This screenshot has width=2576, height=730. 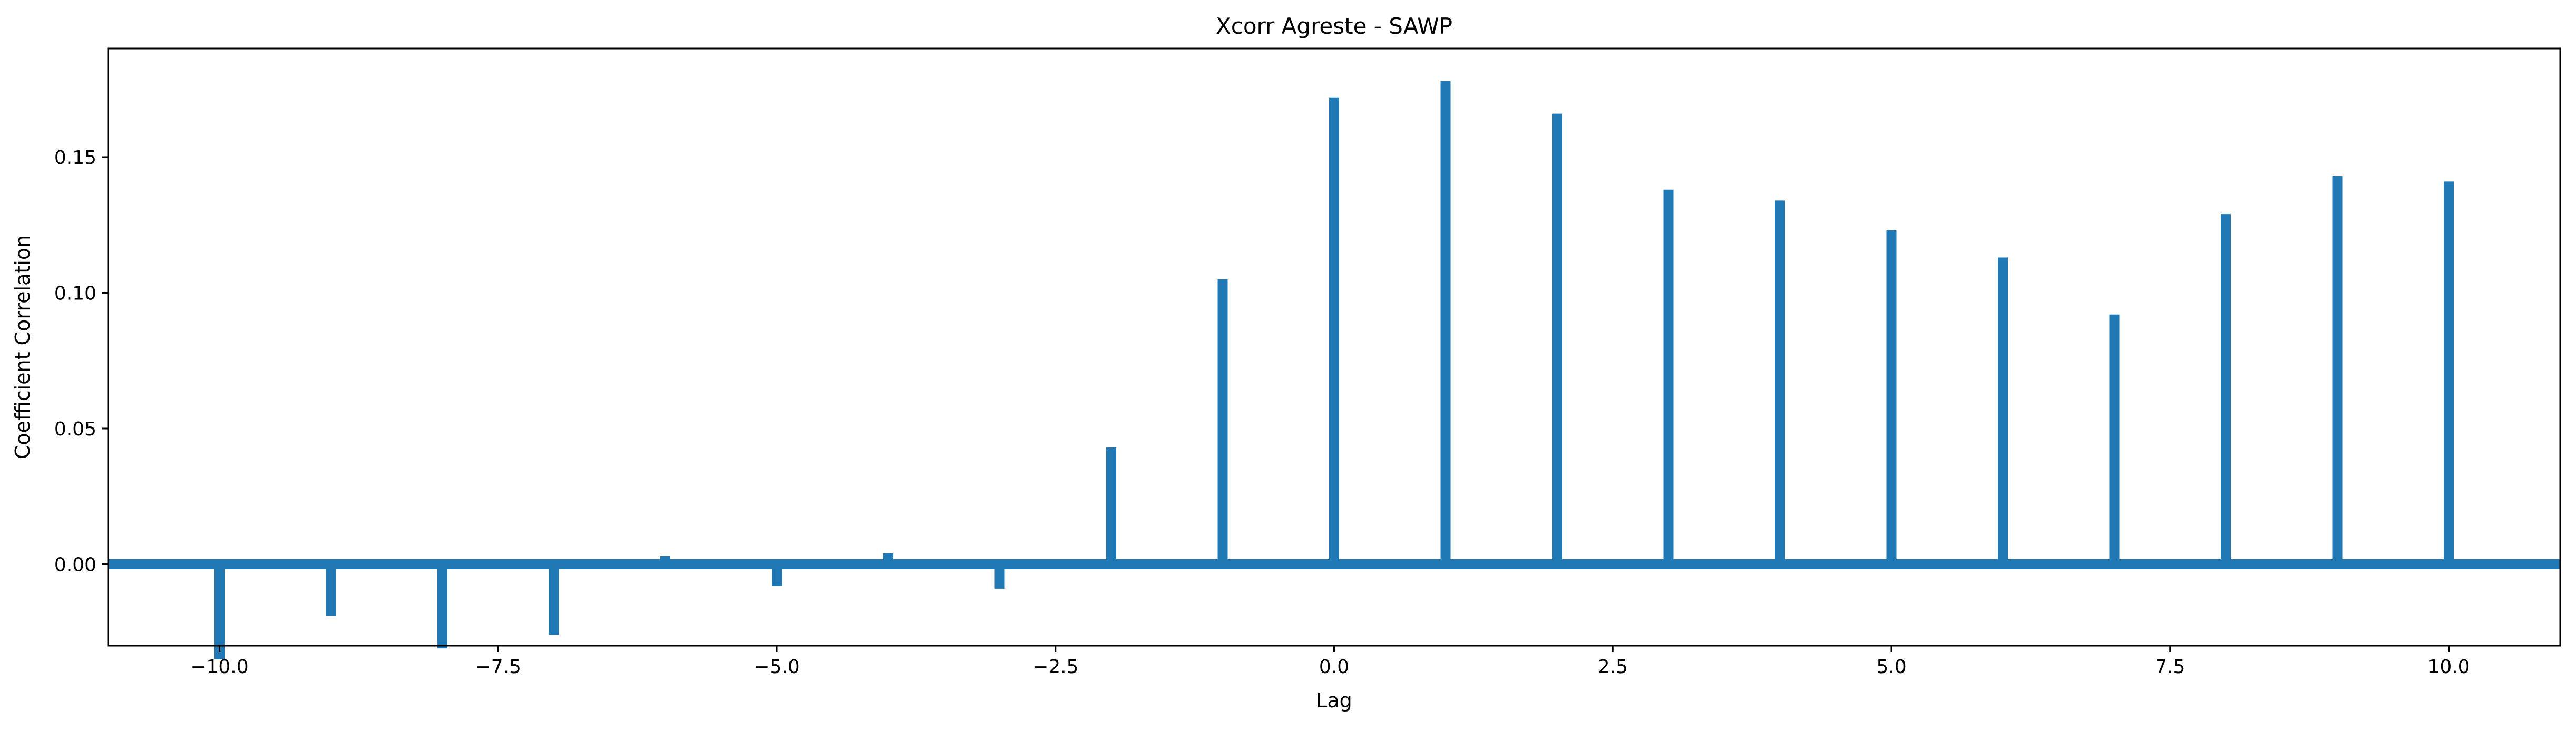 I want to click on x-tick-label: −10.0, so click(x=219, y=667).